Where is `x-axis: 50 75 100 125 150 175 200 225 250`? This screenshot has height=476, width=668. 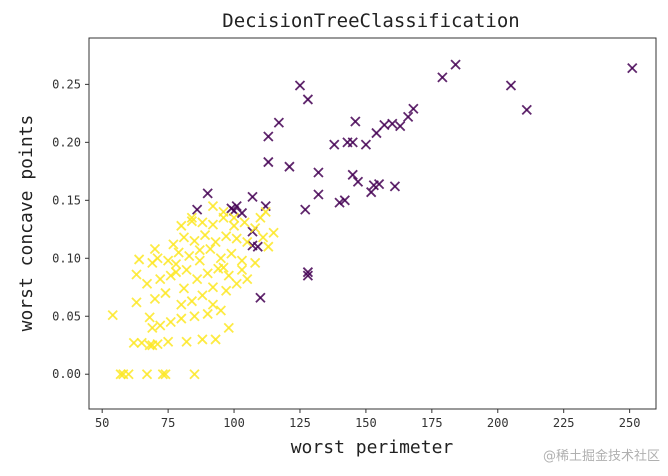
x-axis: 50 75 100 125 150 175 200 225 250 is located at coordinates (367, 419).